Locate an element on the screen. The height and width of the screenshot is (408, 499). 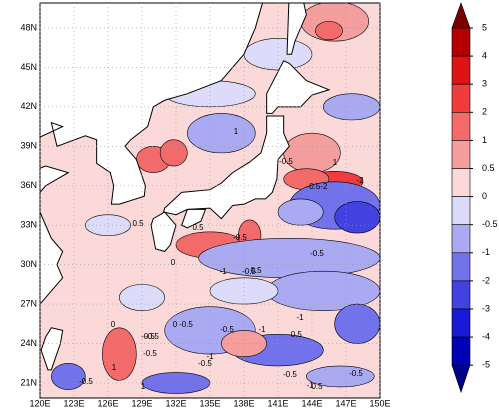
x-tick-label: 141E is located at coordinates (277, 403).